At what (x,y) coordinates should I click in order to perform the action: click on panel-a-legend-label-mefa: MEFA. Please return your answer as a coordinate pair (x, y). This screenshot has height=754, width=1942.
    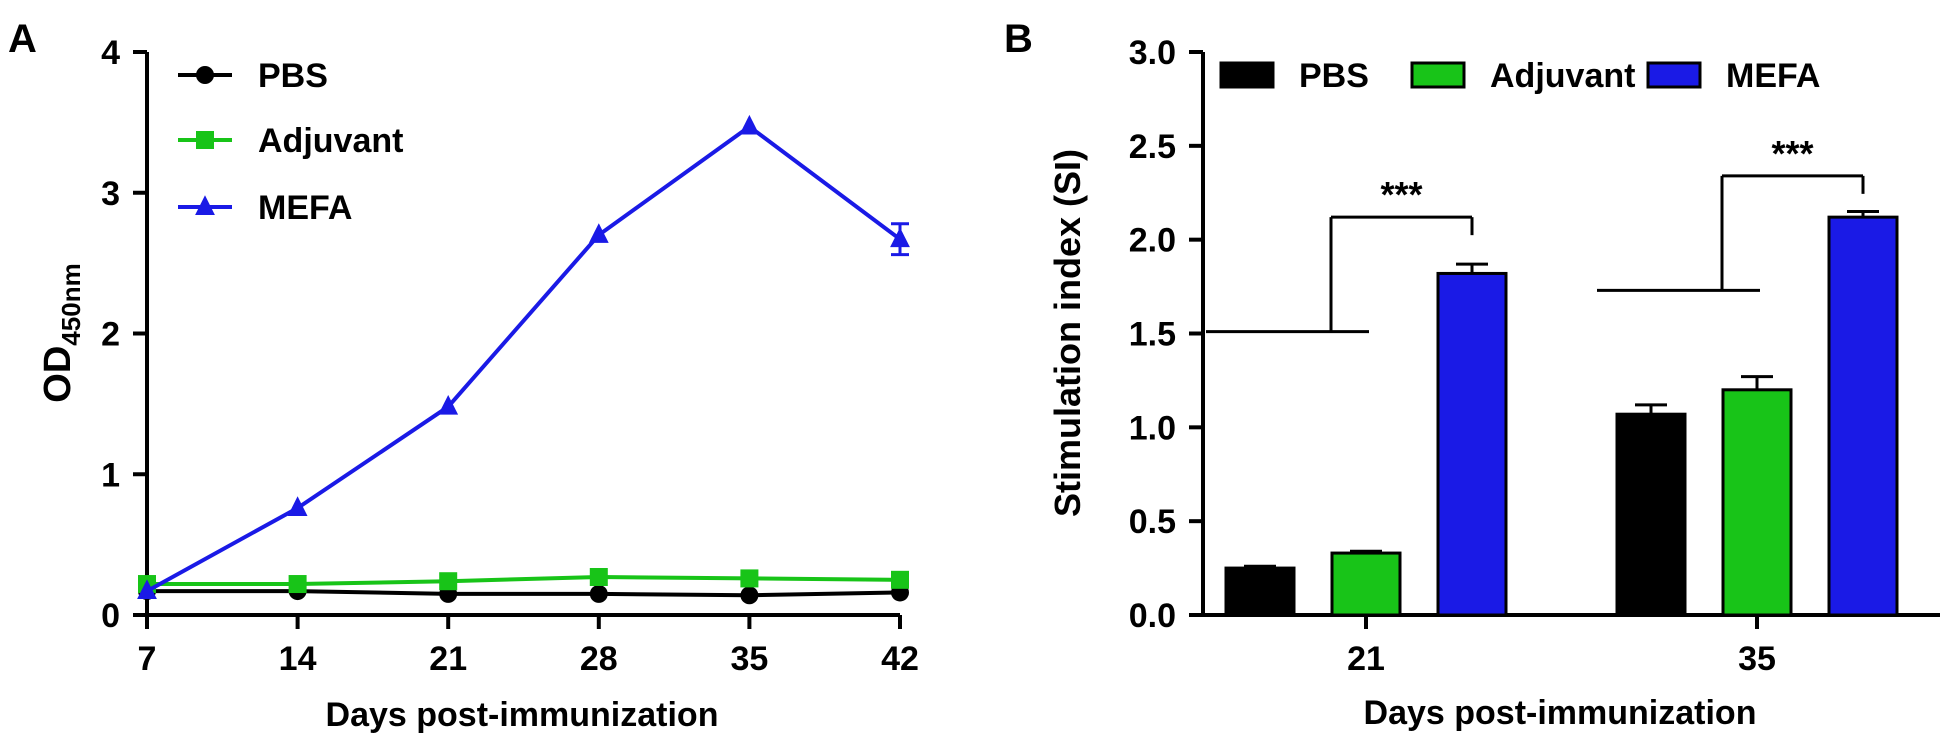
    Looking at the image, I should click on (305, 208).